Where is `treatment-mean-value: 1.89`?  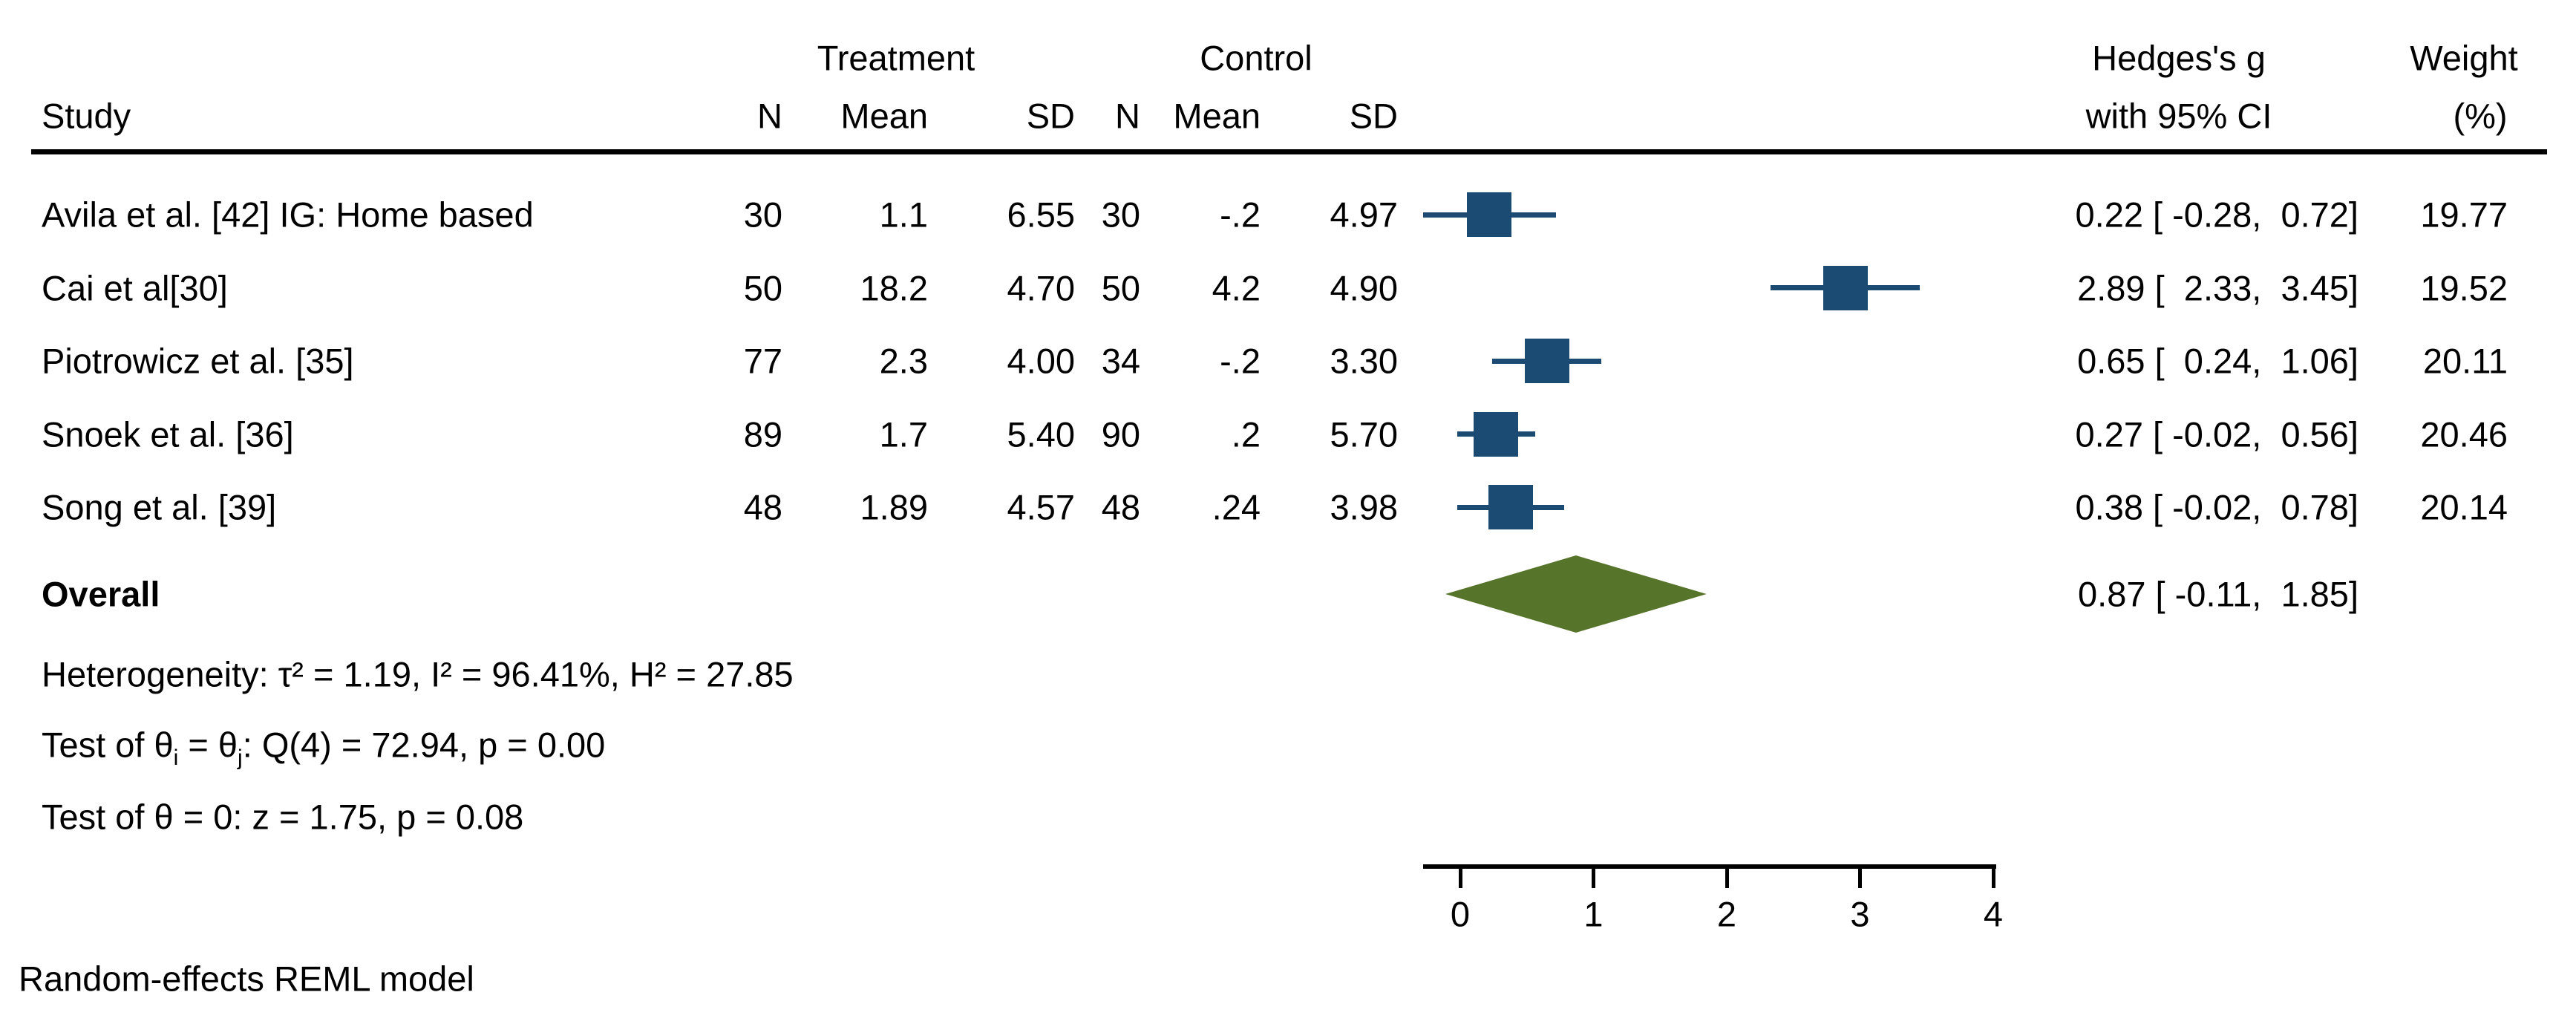
treatment-mean-value: 1.89 is located at coordinates (894, 507).